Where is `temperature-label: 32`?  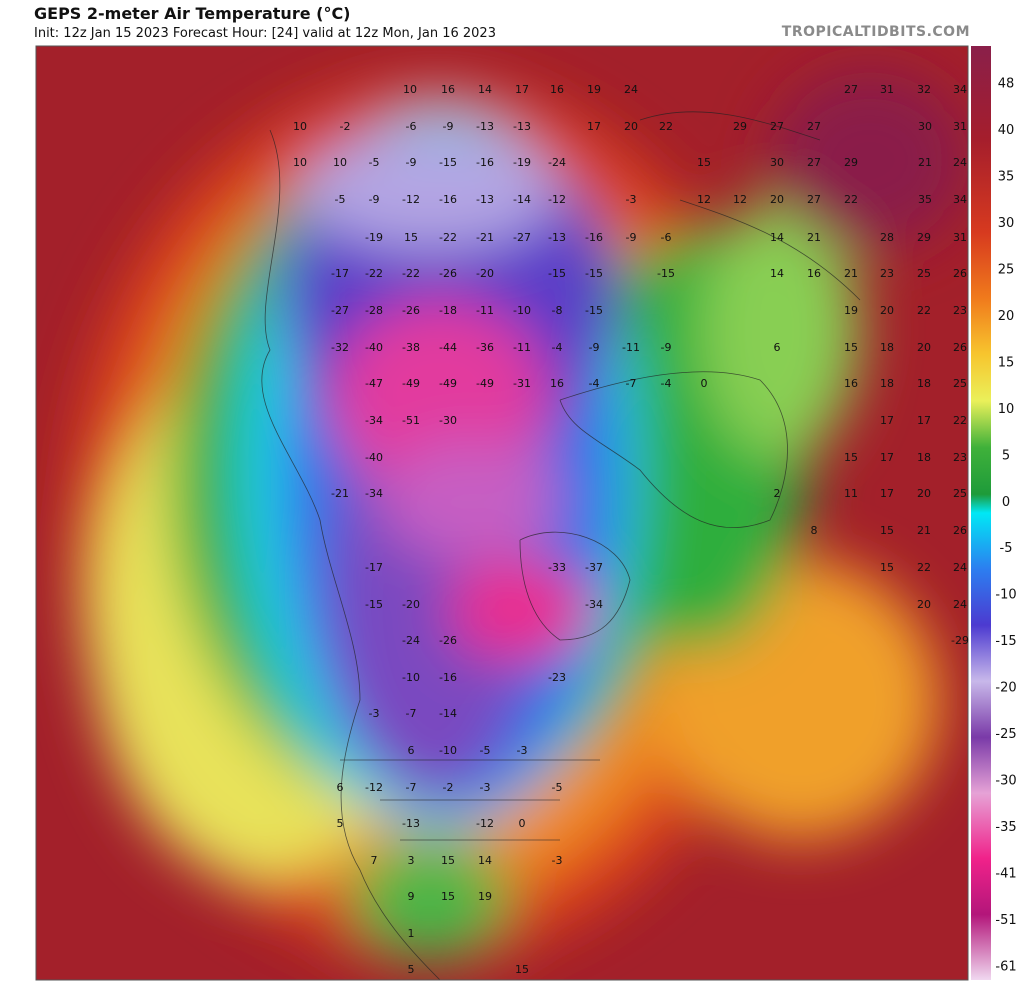 temperature-label: 32 is located at coordinates (924, 89).